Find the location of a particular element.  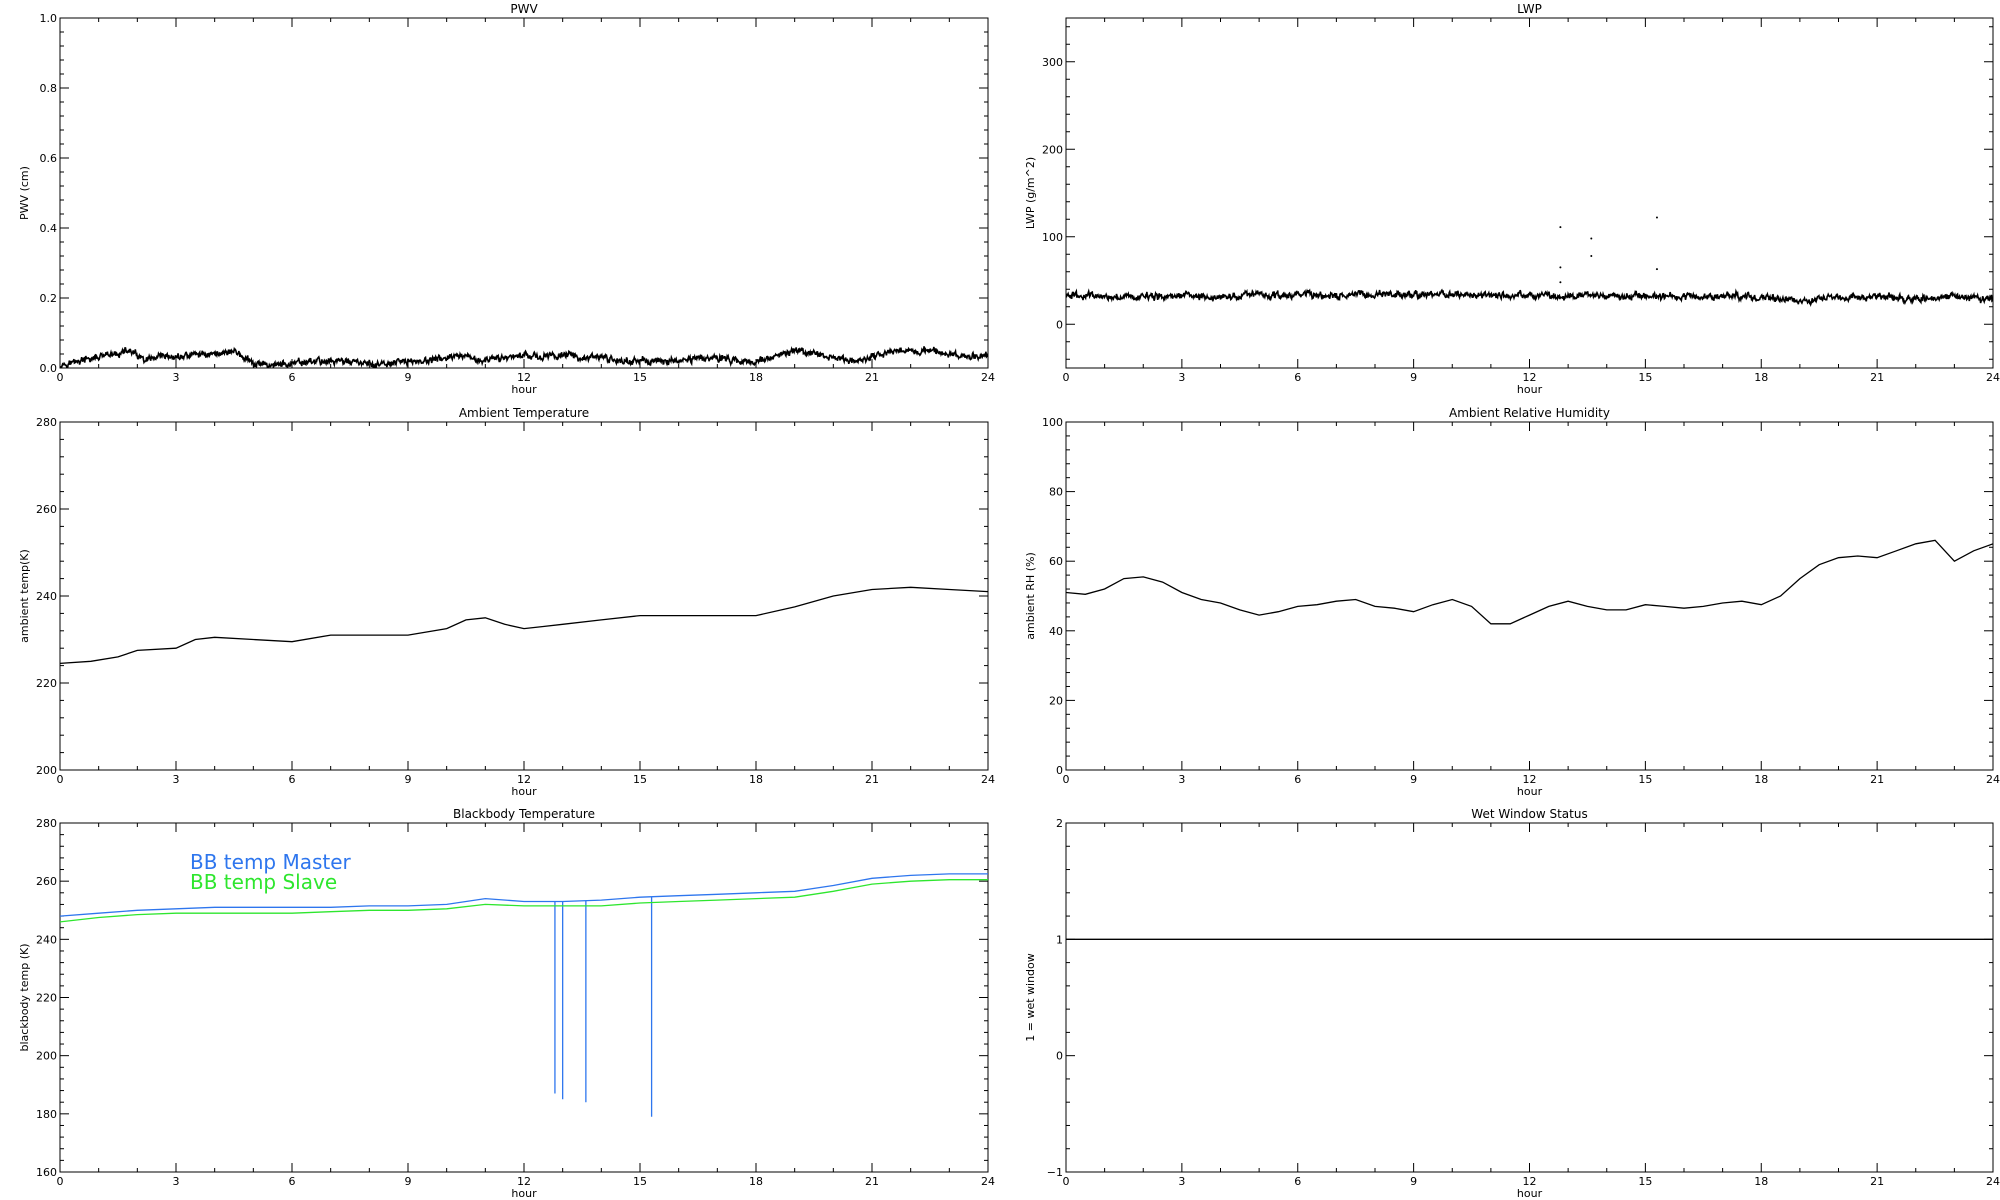

y-tick-label: 40 is located at coordinates (1056, 631).